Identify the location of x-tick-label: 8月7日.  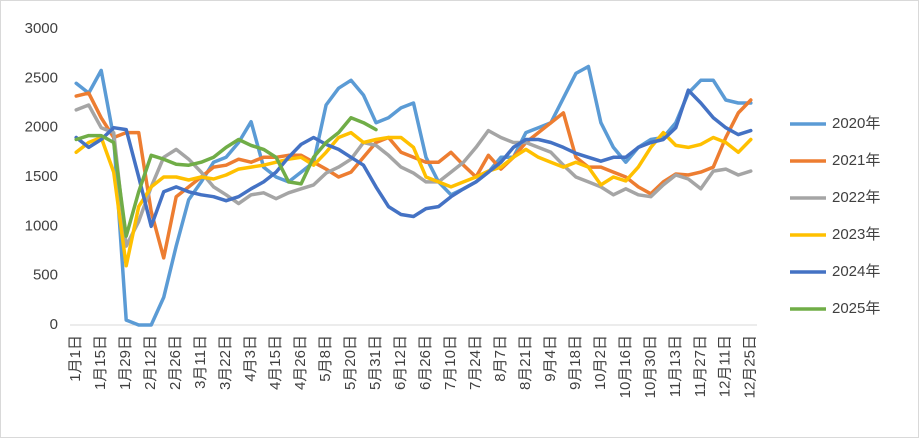
(500, 358).